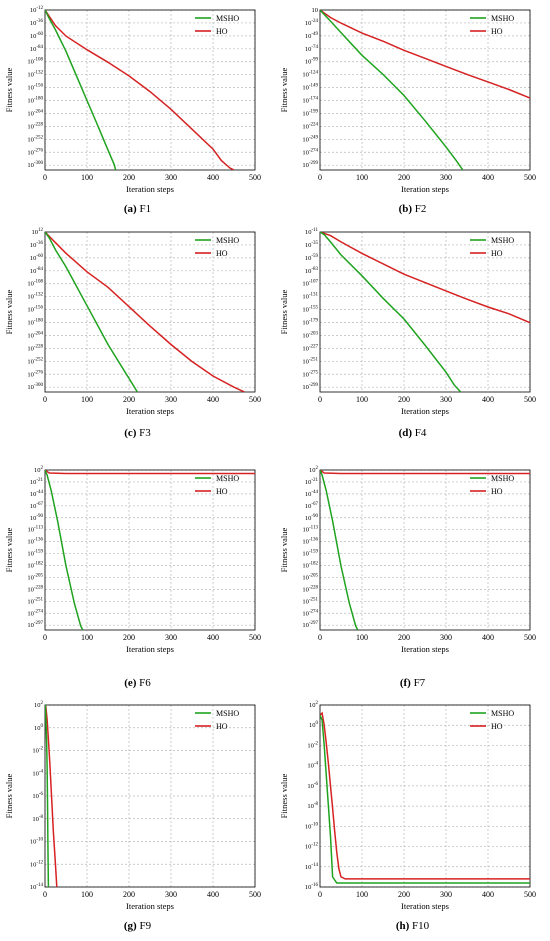 The image size is (550, 941). Describe the element at coordinates (412, 683) in the screenshot. I see `panel-caption-f: (f) F7` at that location.